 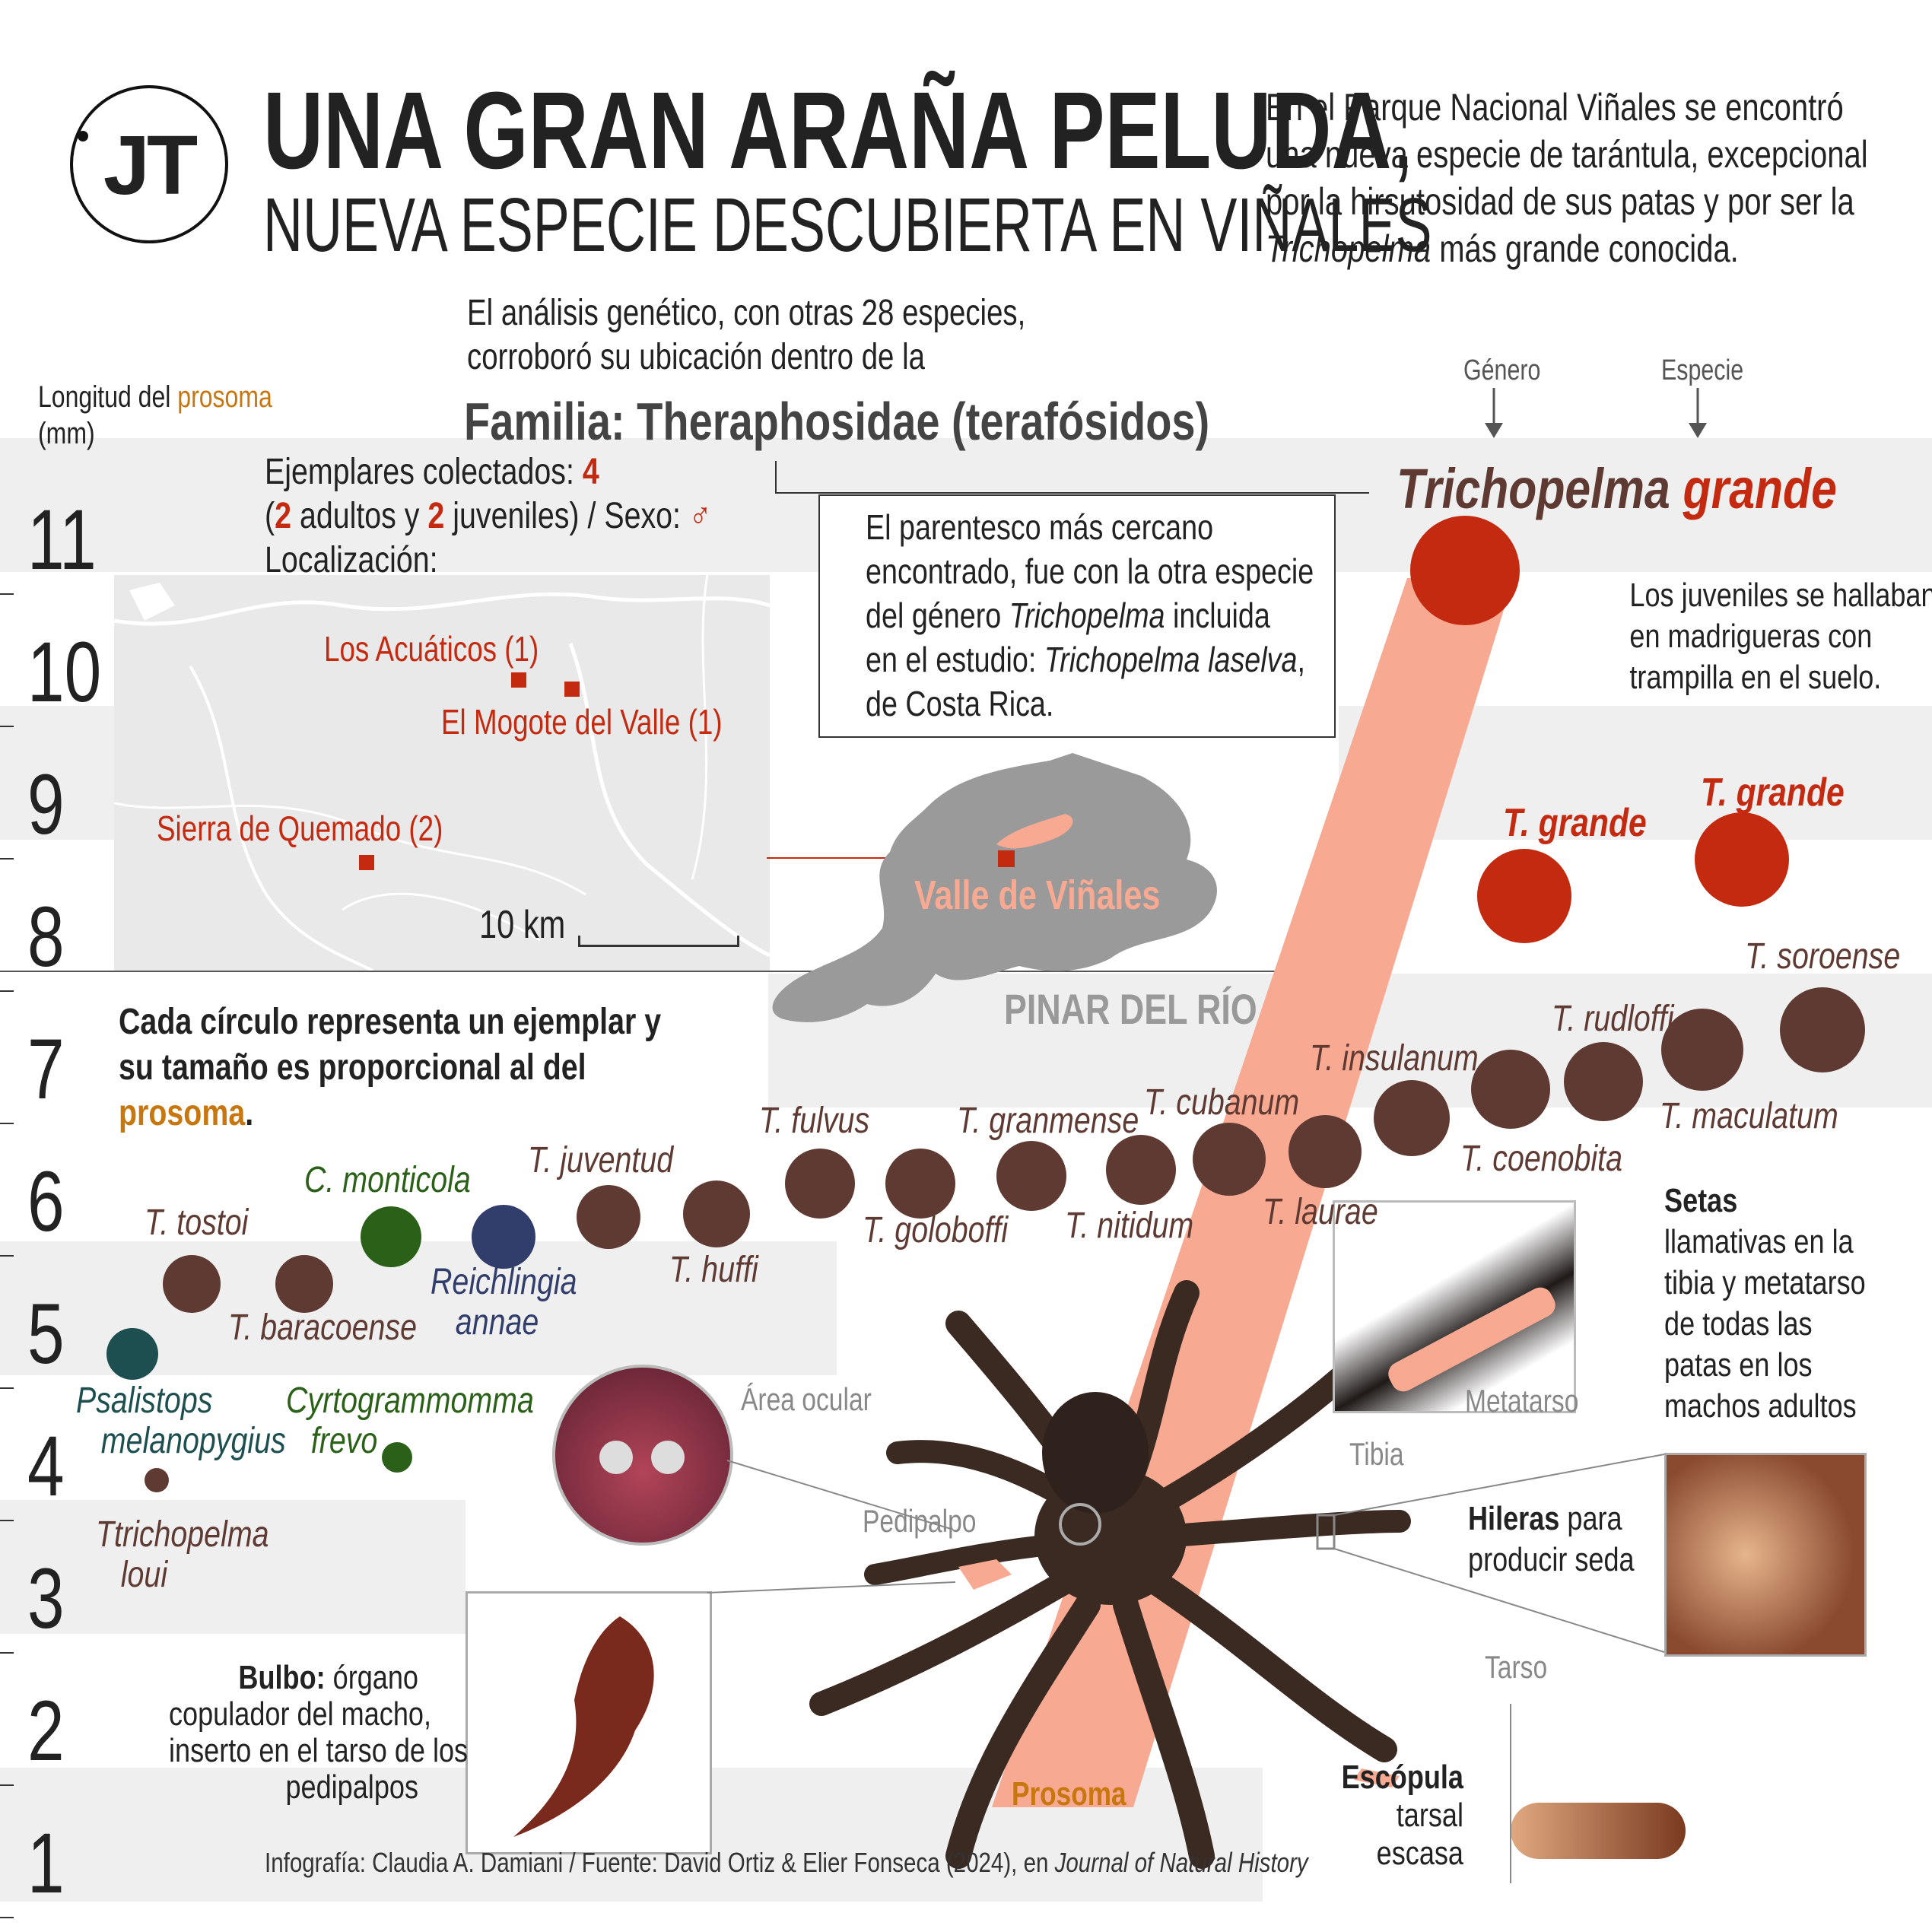 What do you see at coordinates (642, 1455) in the screenshot?
I see `eye-area-photo` at bounding box center [642, 1455].